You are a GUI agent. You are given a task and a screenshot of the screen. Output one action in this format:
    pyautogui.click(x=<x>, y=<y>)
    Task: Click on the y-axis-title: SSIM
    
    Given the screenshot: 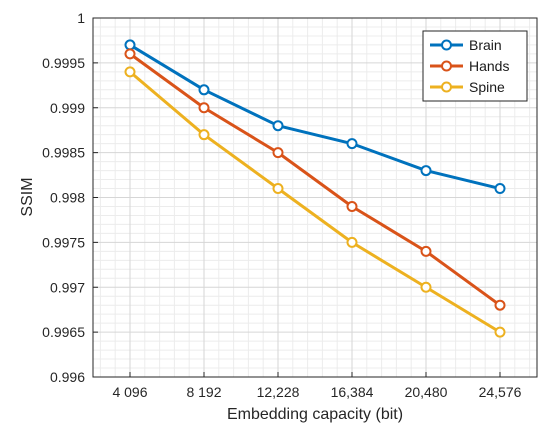 What is the action you would take?
    pyautogui.click(x=27, y=196)
    